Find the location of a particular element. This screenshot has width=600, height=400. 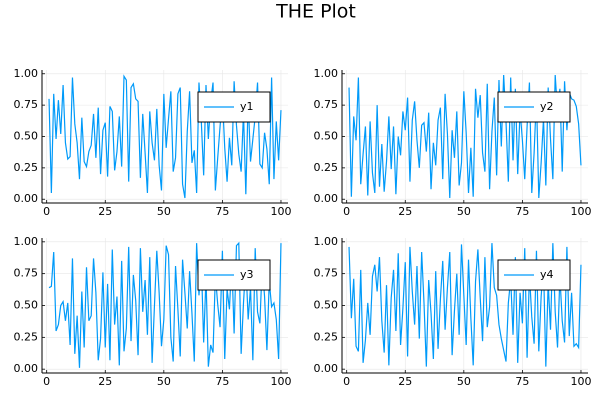

legend-label: y2 is located at coordinates (547, 106).